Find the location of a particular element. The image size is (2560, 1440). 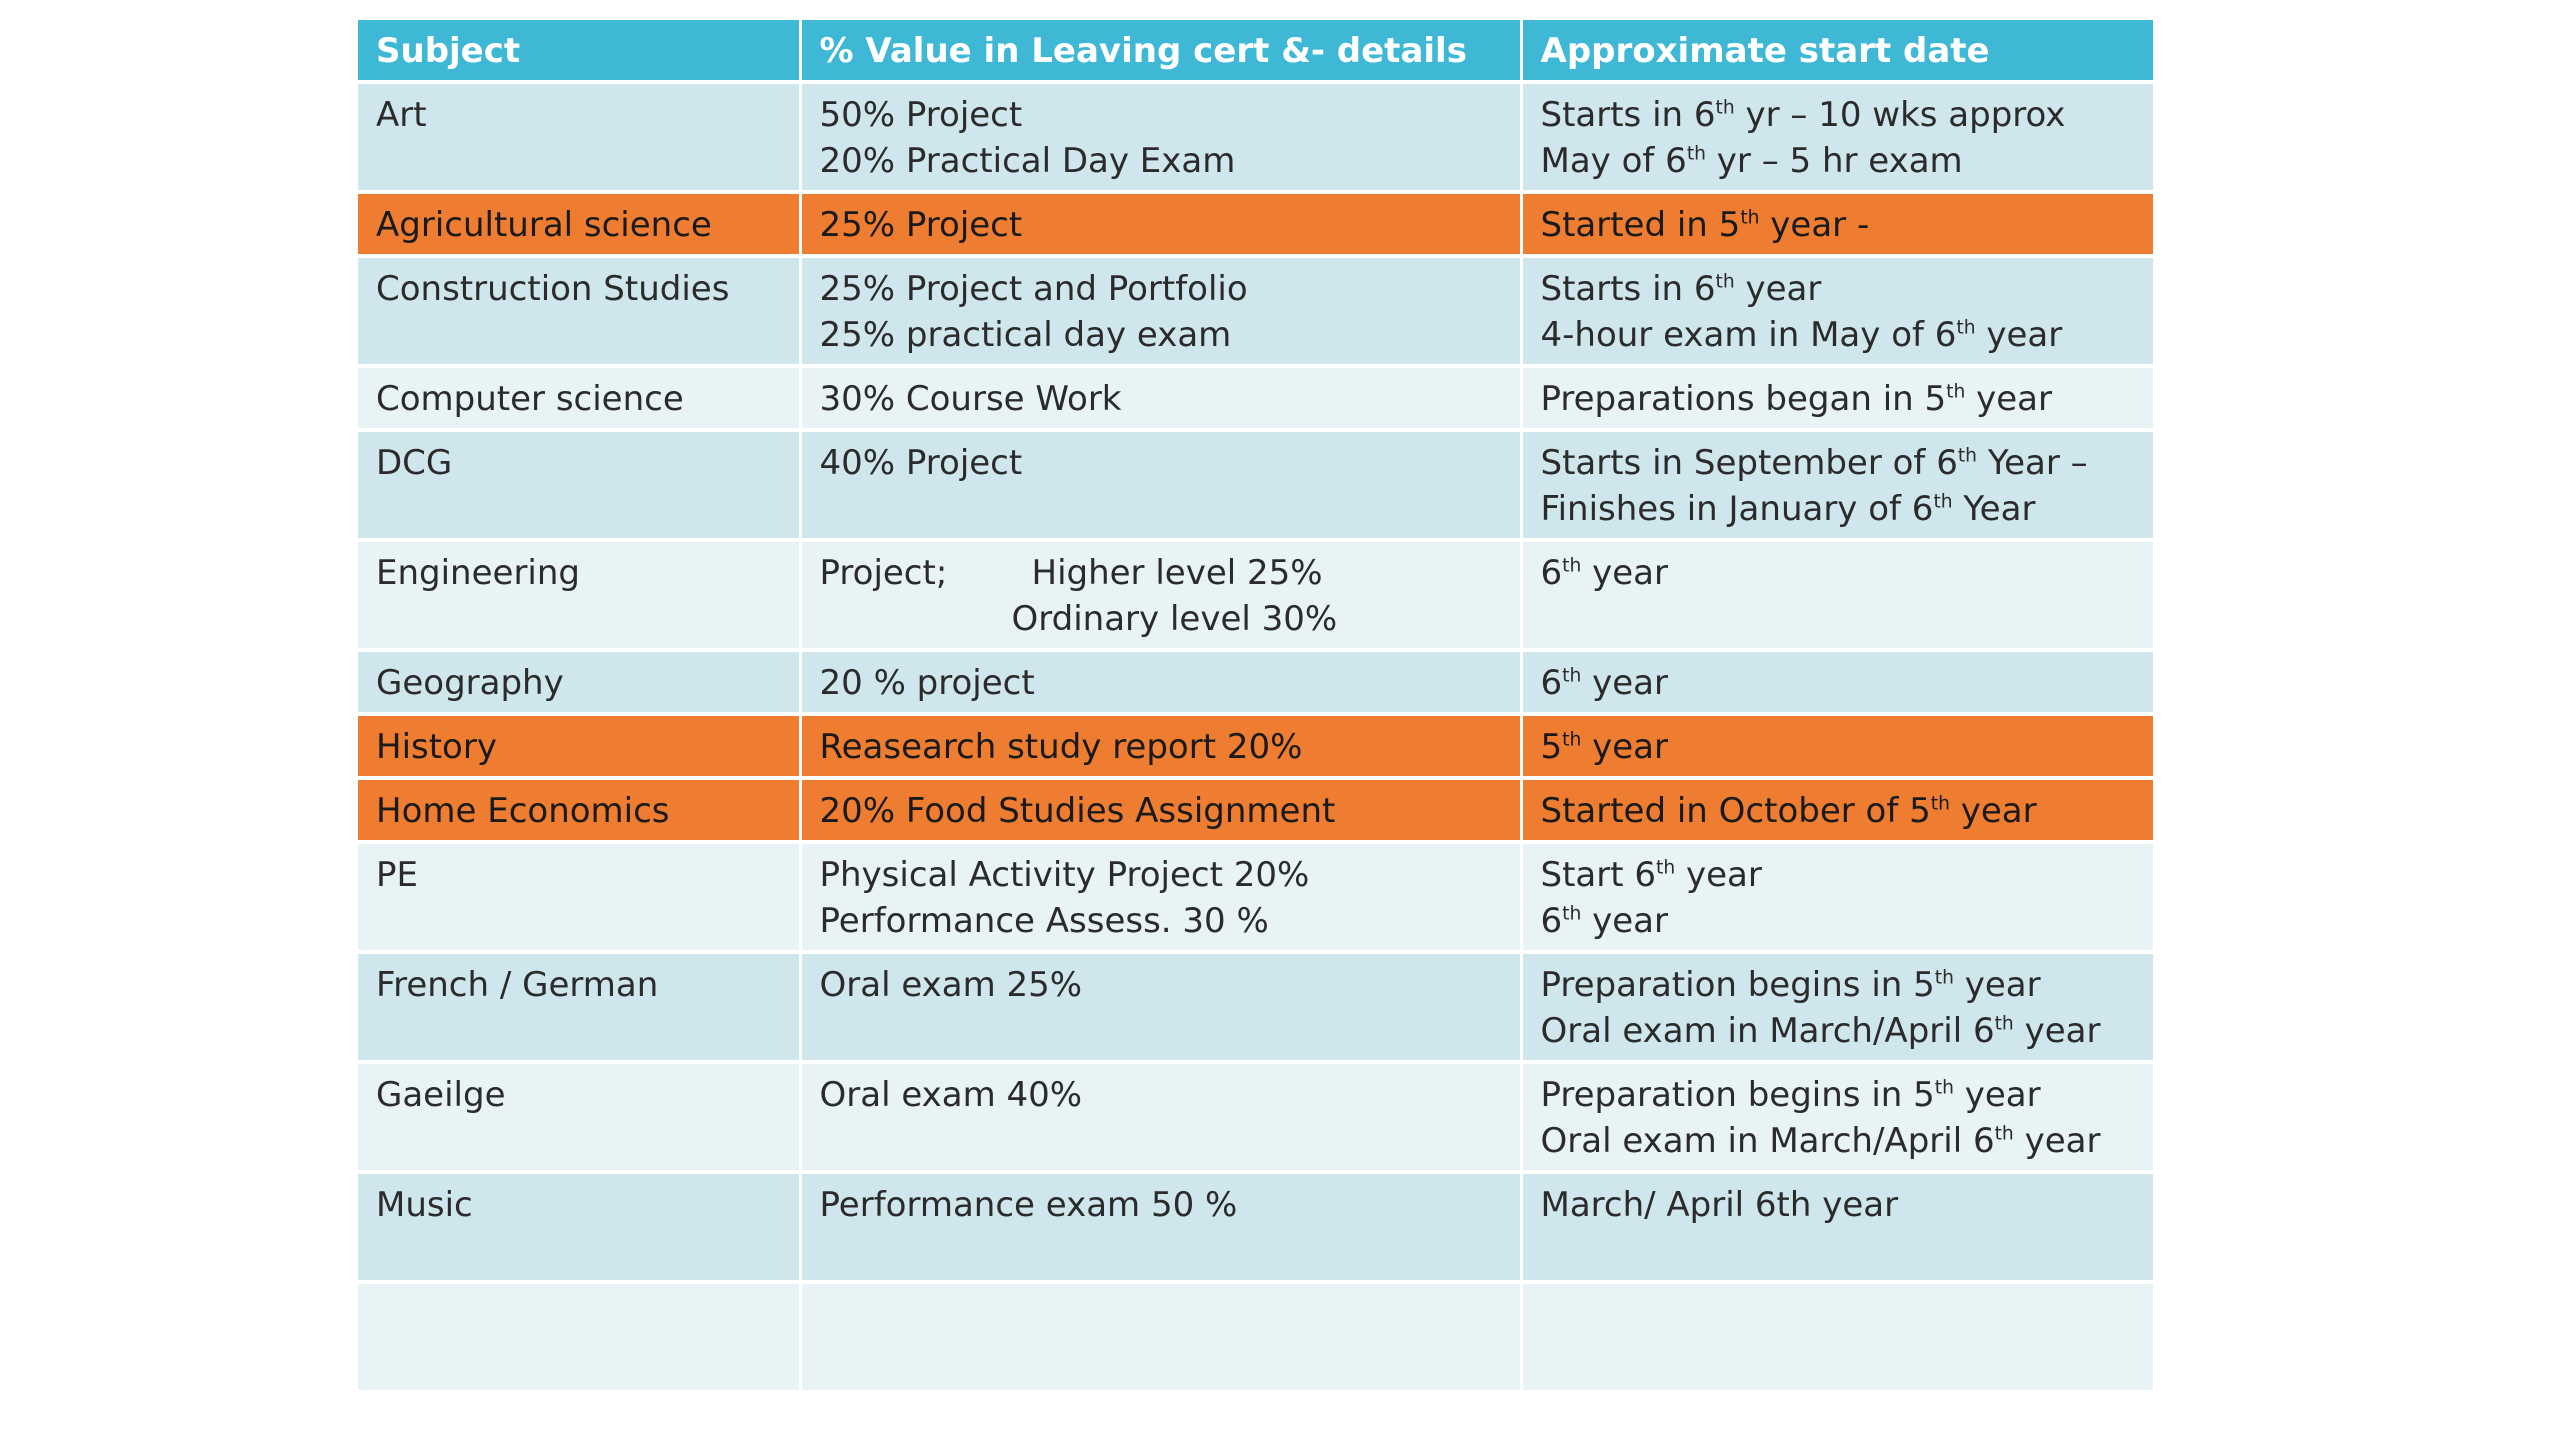

table-row-empty is located at coordinates (1255, 1338).